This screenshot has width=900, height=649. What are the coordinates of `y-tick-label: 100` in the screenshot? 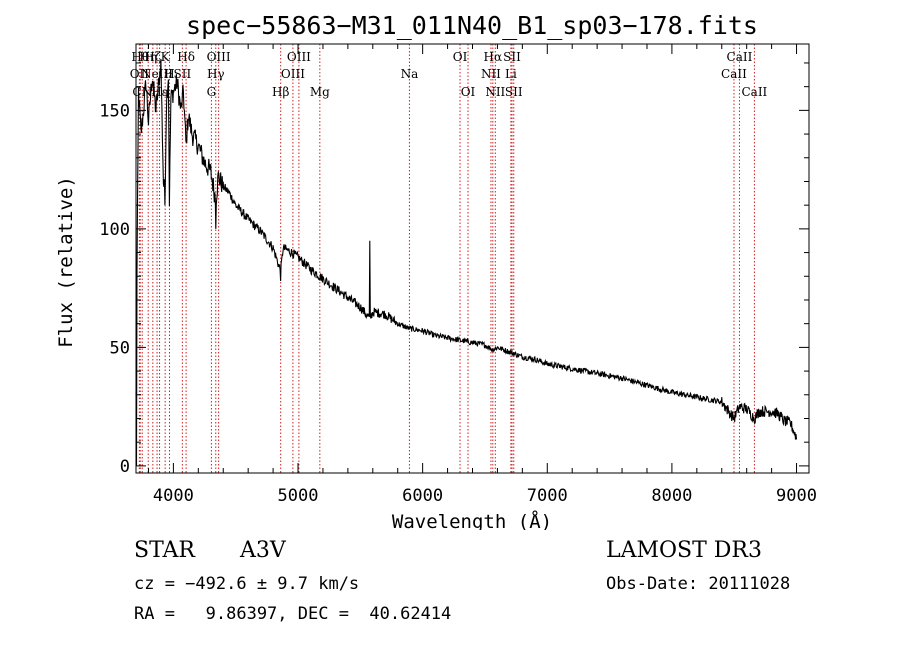 It's located at (114, 230).